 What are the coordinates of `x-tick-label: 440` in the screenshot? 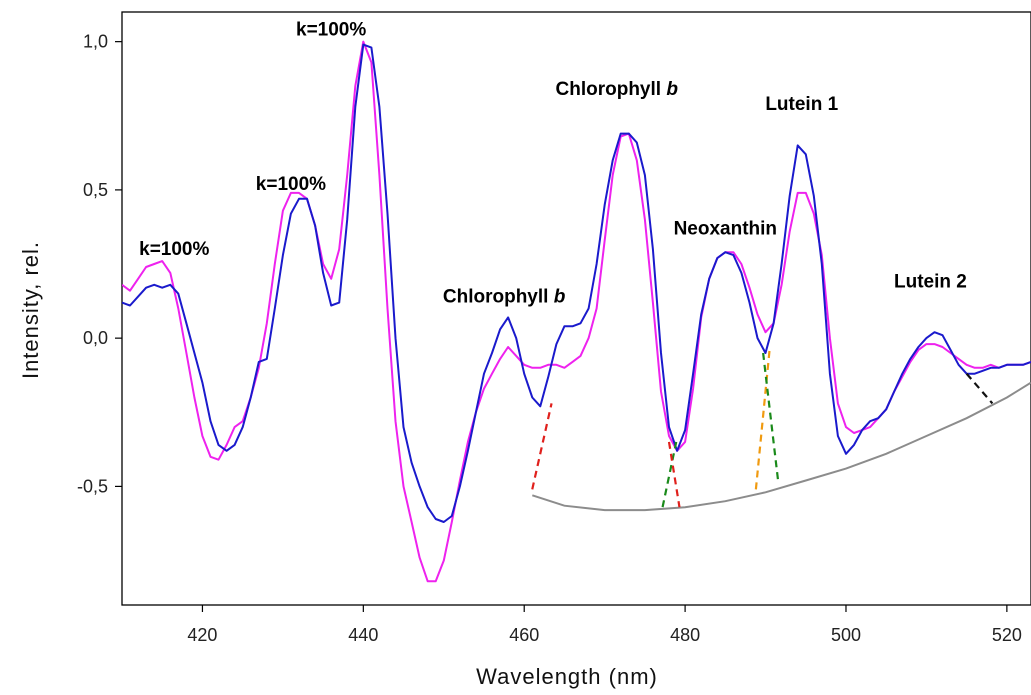 It's located at (363, 635).